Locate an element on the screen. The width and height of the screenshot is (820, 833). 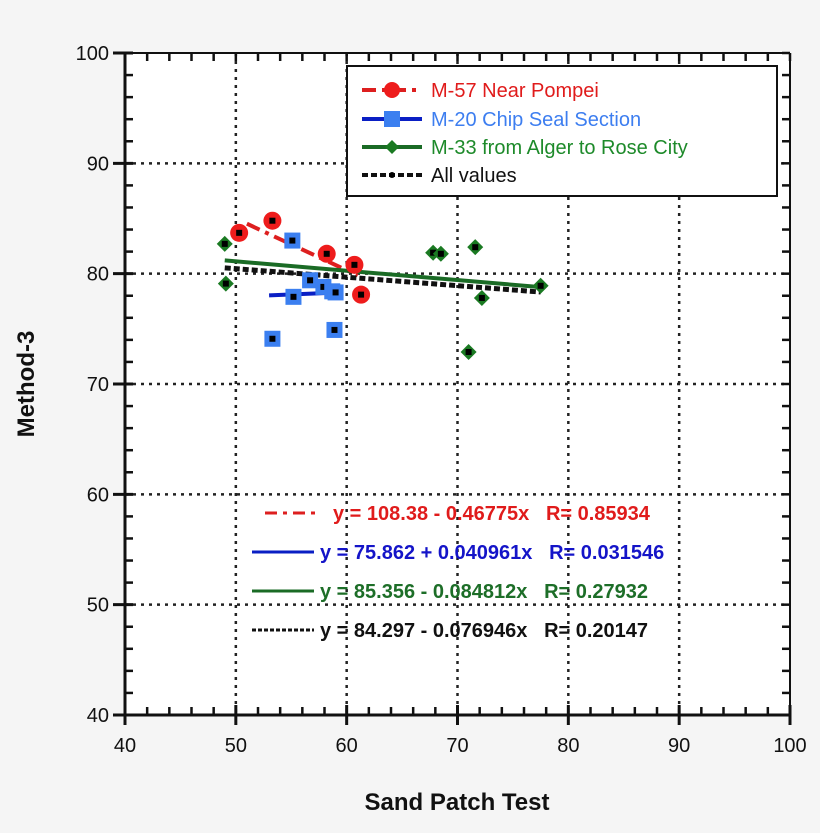
y-tick-label: 50 is located at coordinates (98, 606).